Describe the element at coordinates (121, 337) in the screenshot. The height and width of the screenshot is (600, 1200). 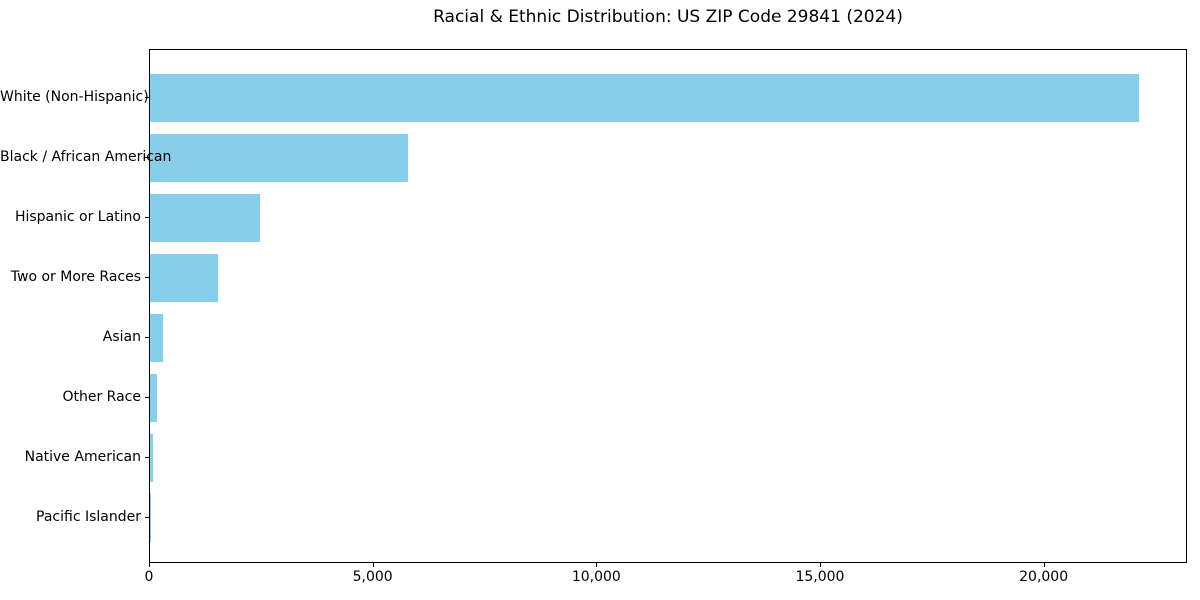
I see `y-tick-label: Asian` at that location.